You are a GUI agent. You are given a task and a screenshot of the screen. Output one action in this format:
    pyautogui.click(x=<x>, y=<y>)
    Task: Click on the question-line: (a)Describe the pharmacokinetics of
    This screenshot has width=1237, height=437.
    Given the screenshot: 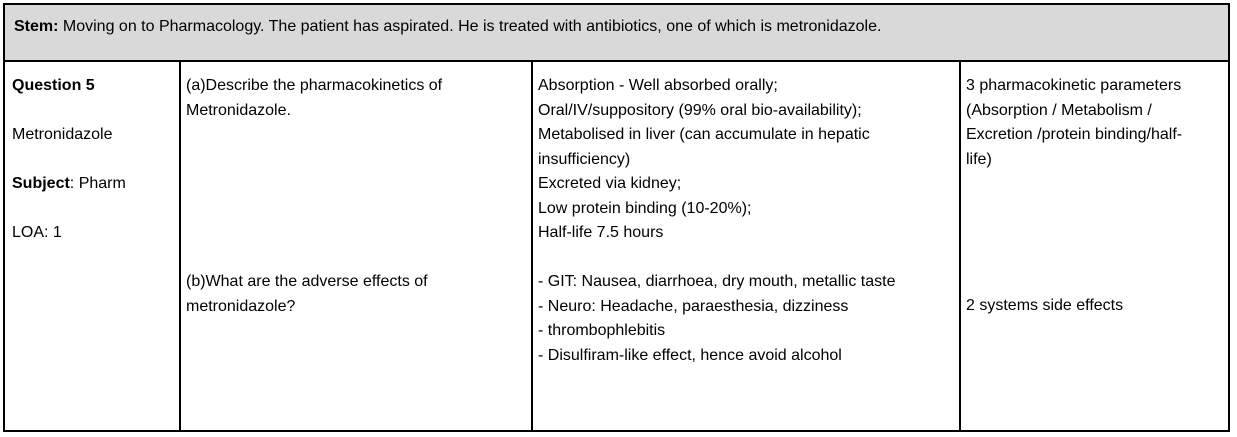 What is the action you would take?
    pyautogui.click(x=314, y=85)
    